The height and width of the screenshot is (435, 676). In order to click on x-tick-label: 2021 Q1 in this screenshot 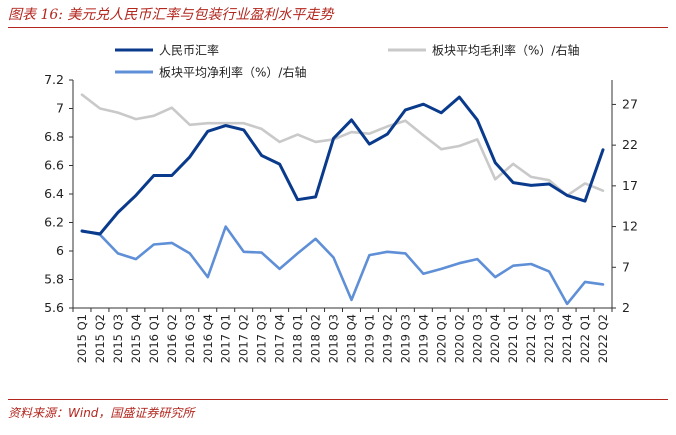, I will do `click(513, 338)`.